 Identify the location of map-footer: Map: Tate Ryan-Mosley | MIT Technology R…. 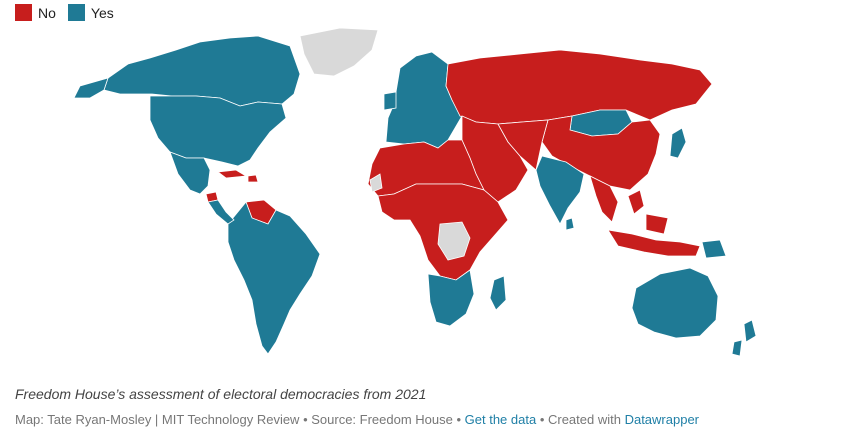
(357, 419).